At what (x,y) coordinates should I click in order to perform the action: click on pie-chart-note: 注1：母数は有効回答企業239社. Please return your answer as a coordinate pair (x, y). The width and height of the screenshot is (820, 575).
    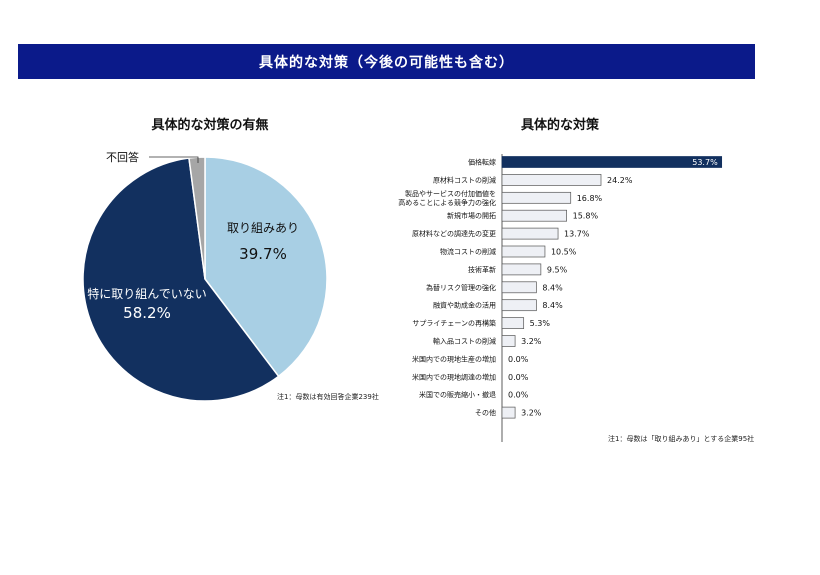
    Looking at the image, I should click on (328, 397).